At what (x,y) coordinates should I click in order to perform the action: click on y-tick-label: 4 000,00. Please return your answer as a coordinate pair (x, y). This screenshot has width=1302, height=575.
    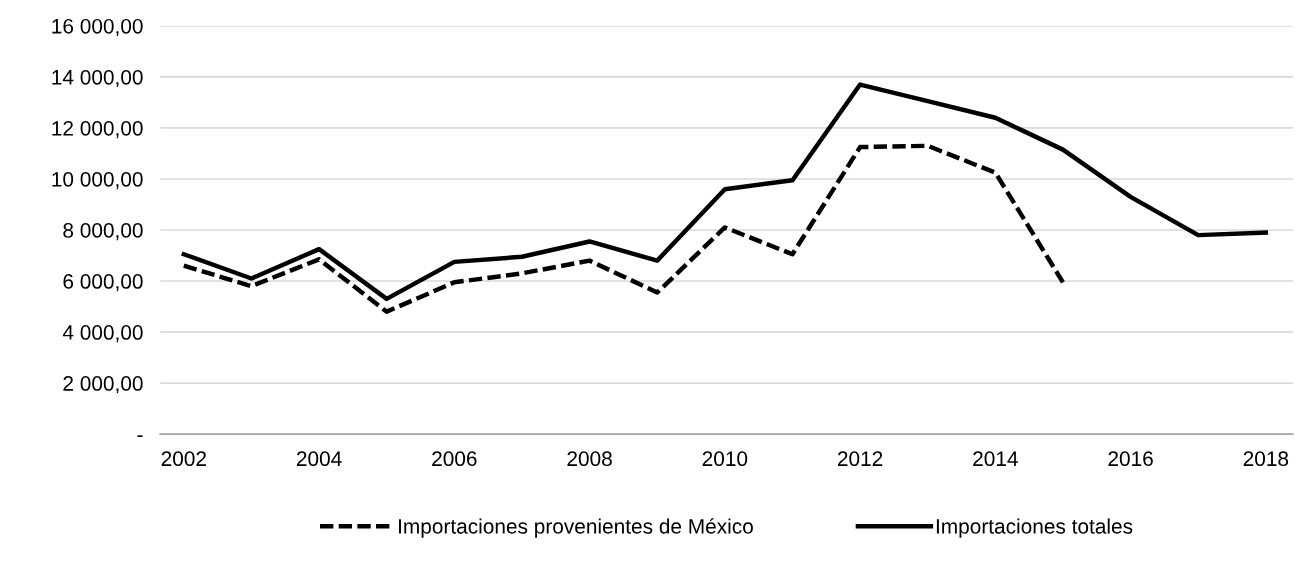
    Looking at the image, I should click on (102, 334).